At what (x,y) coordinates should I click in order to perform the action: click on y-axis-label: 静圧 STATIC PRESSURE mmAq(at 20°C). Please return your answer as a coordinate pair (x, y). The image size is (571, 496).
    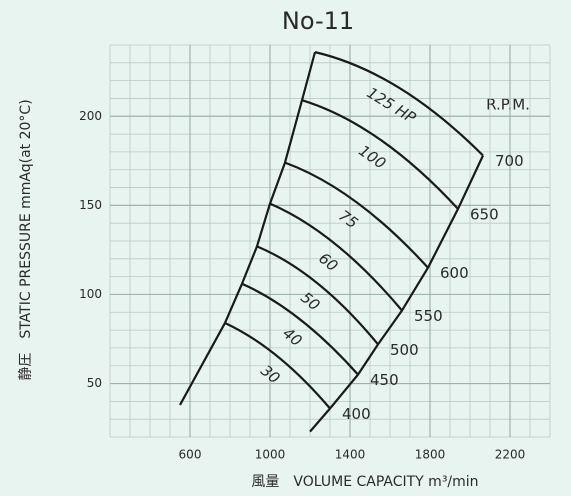
    Looking at the image, I should click on (26, 239).